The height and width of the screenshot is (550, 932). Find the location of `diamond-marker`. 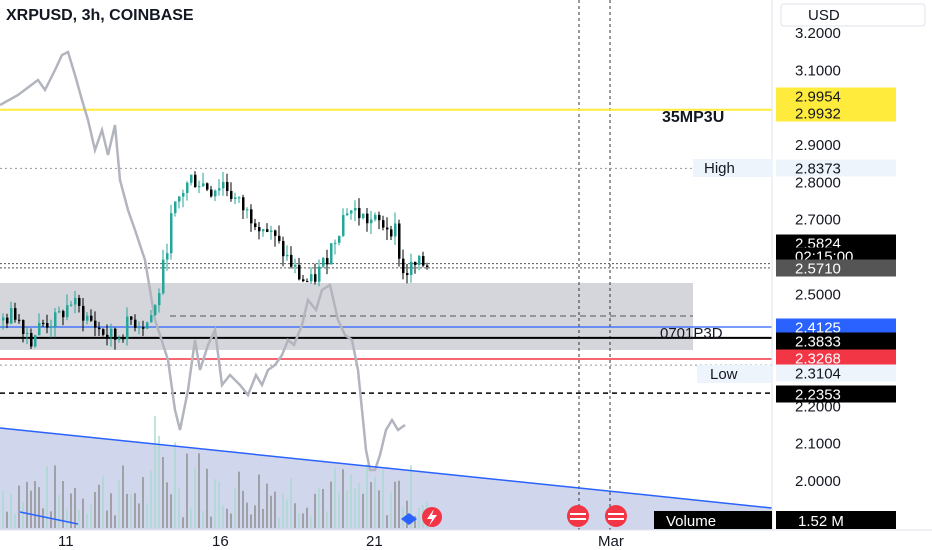

diamond-marker is located at coordinates (409, 519).